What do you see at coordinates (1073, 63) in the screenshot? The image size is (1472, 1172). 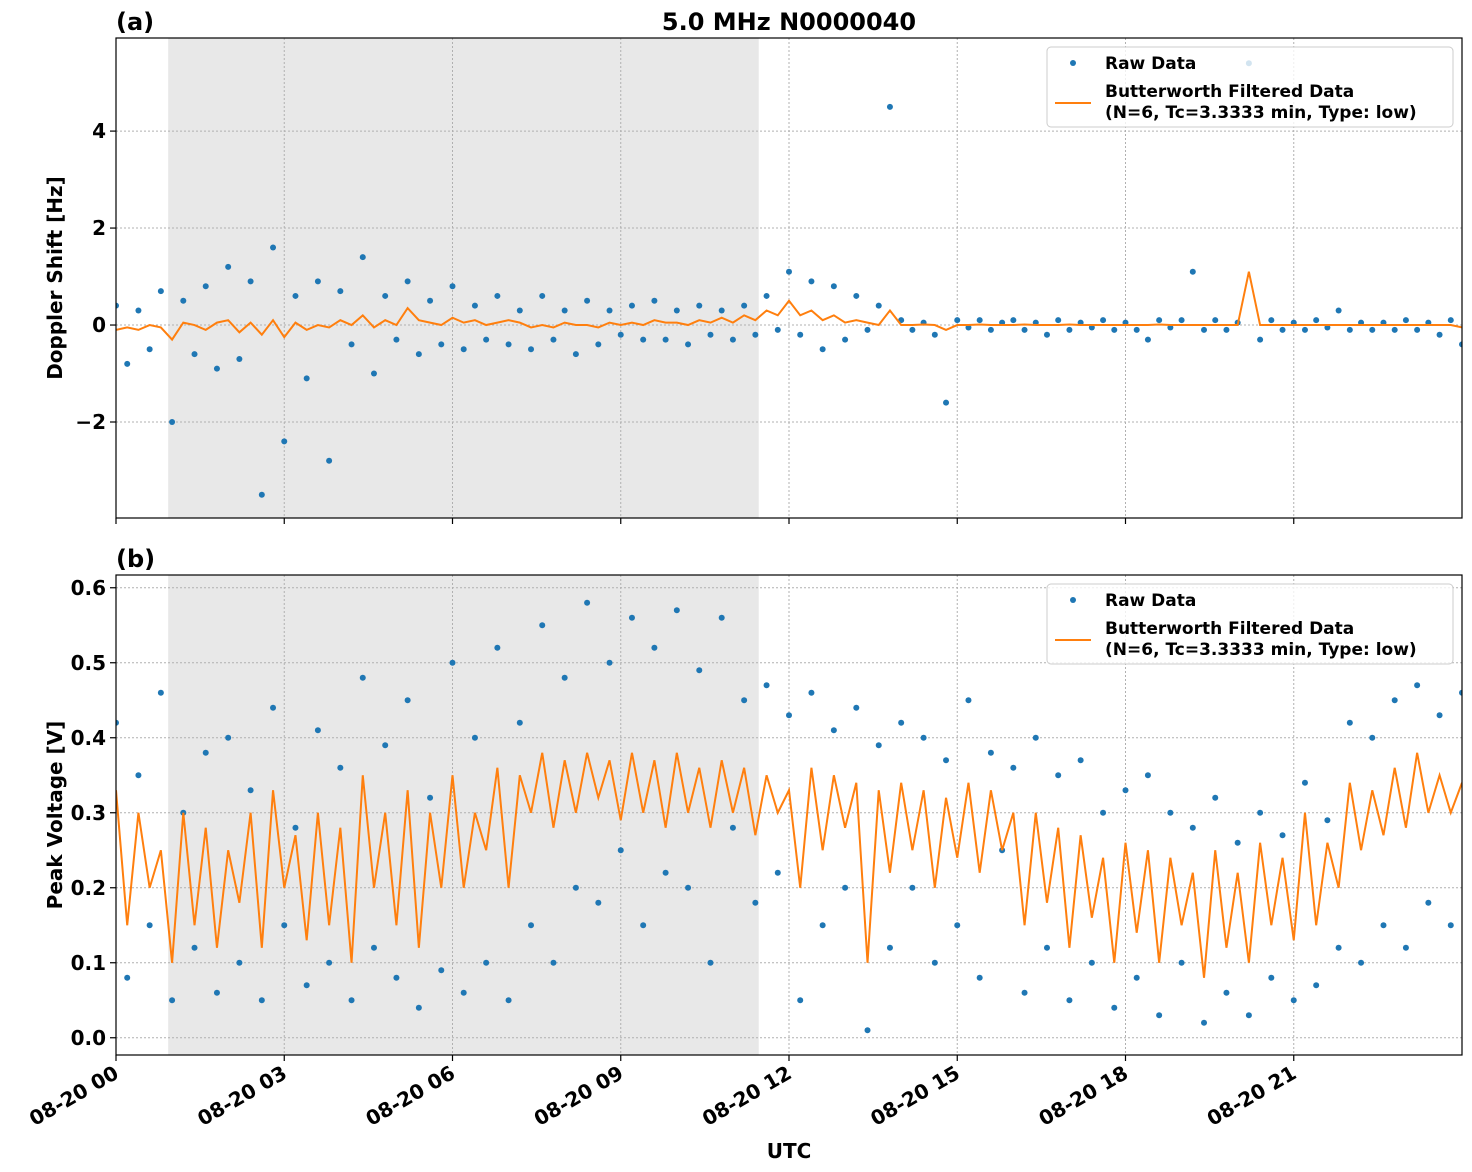 I see `legend-marker` at bounding box center [1073, 63].